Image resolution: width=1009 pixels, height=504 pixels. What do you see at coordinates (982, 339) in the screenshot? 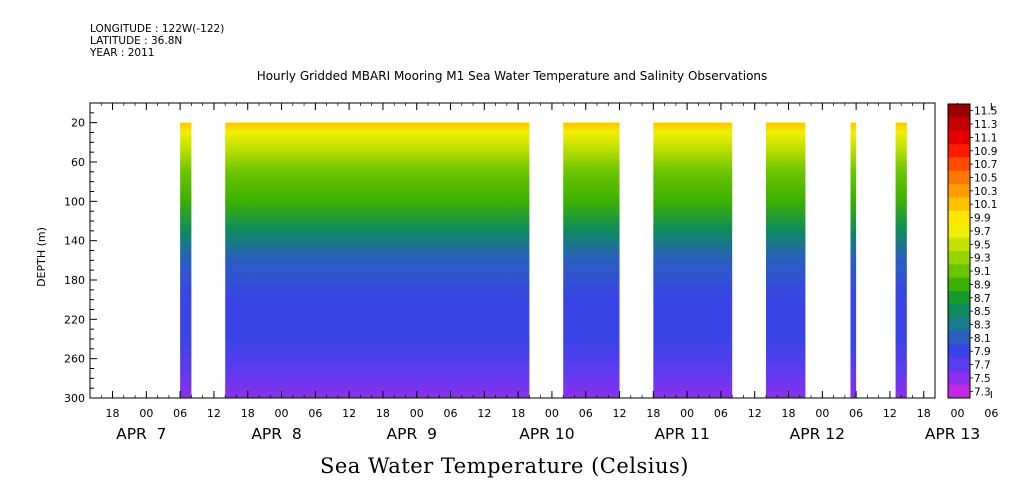
I see `colorbar-label: 8.1` at bounding box center [982, 339].